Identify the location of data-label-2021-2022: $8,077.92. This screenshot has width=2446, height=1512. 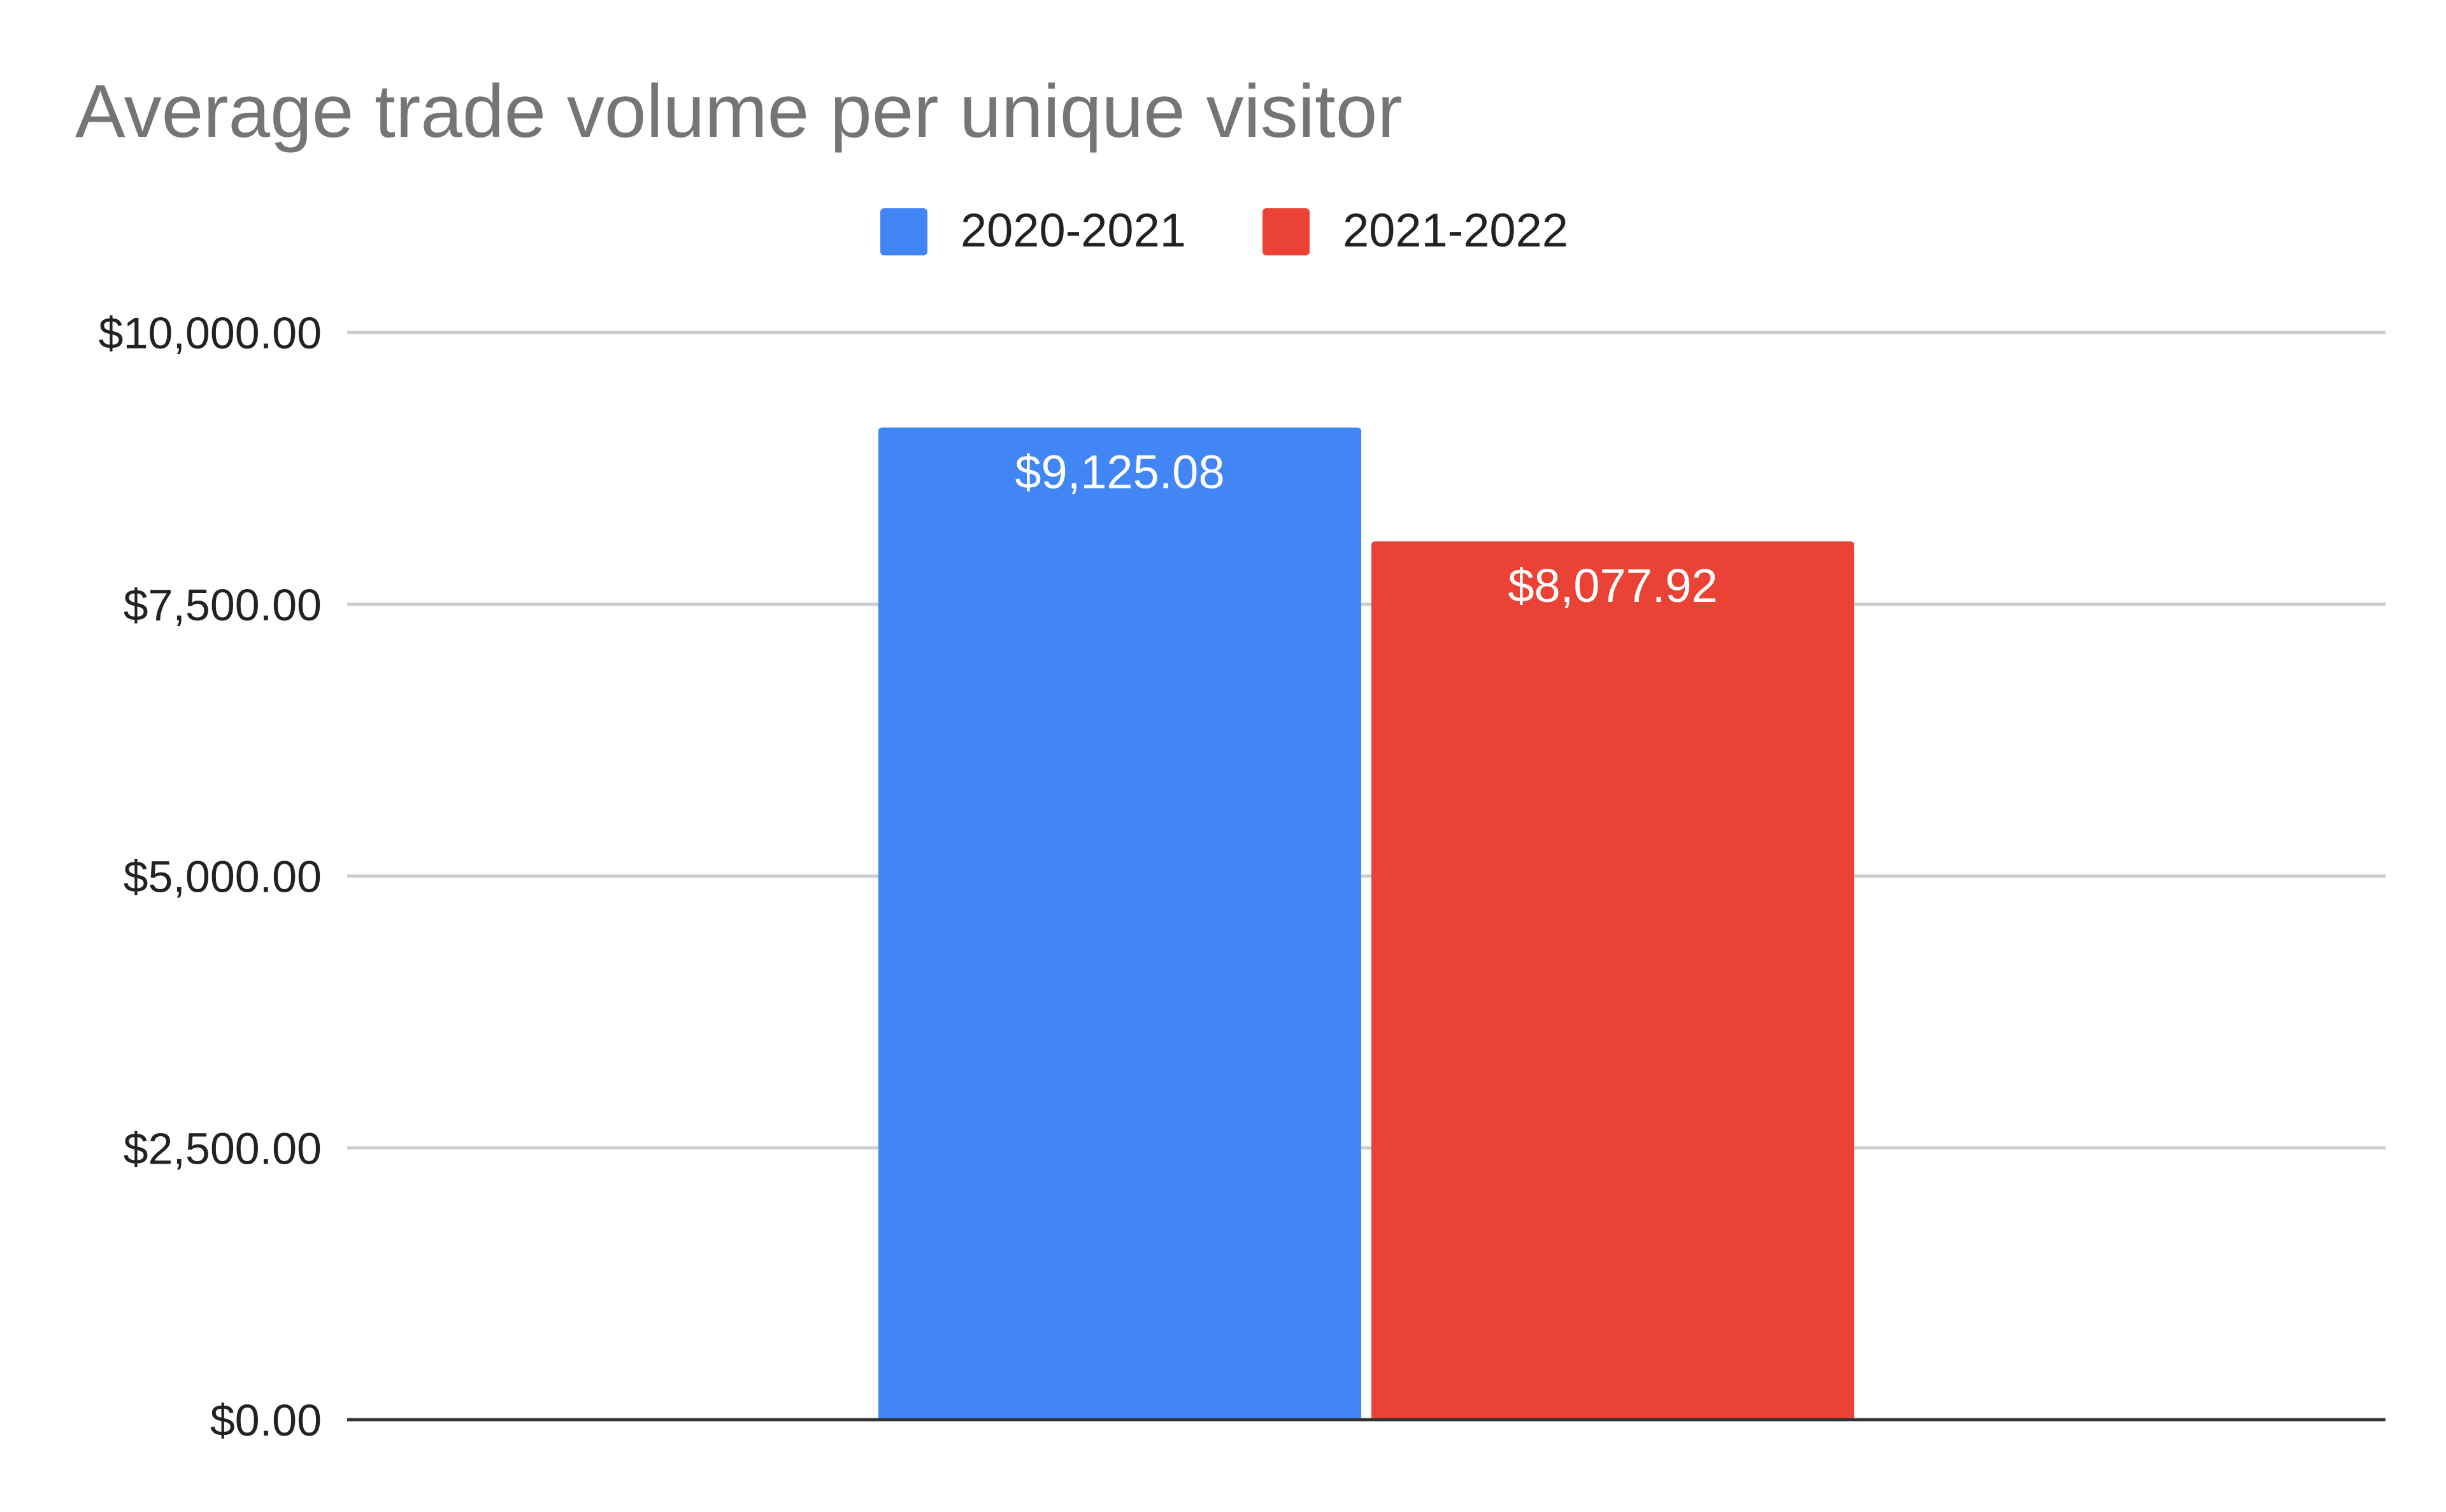
(1612, 585).